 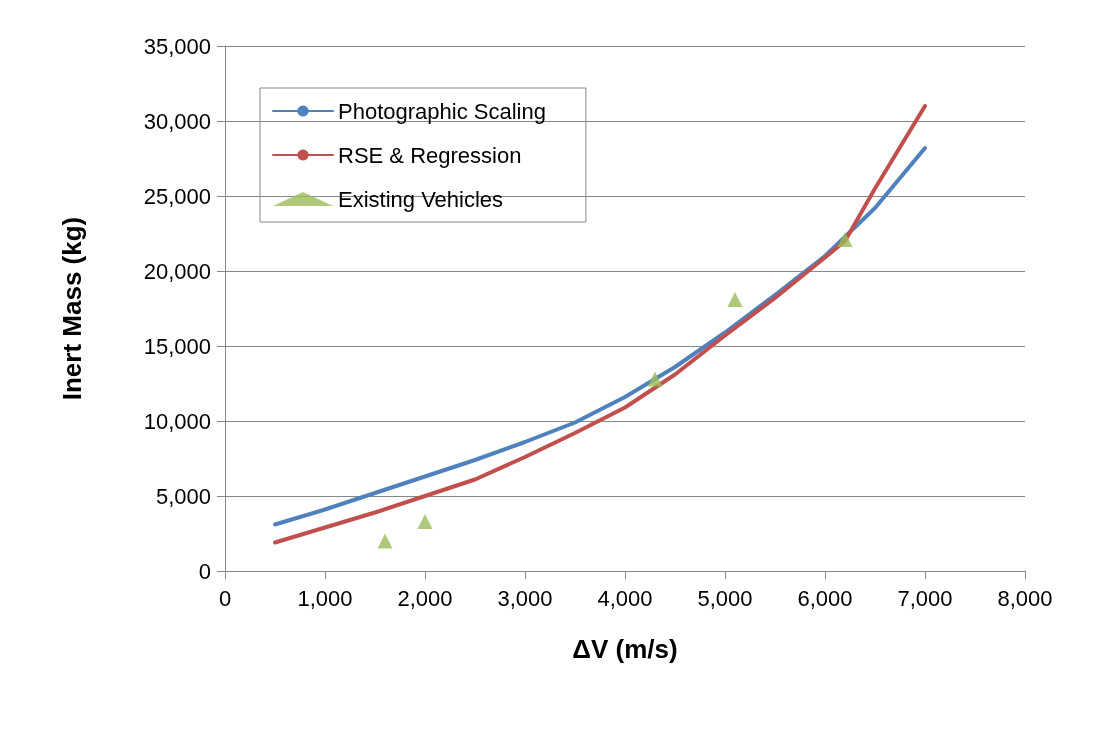 What do you see at coordinates (183, 496) in the screenshot?
I see `y-tick-label: 5,000` at bounding box center [183, 496].